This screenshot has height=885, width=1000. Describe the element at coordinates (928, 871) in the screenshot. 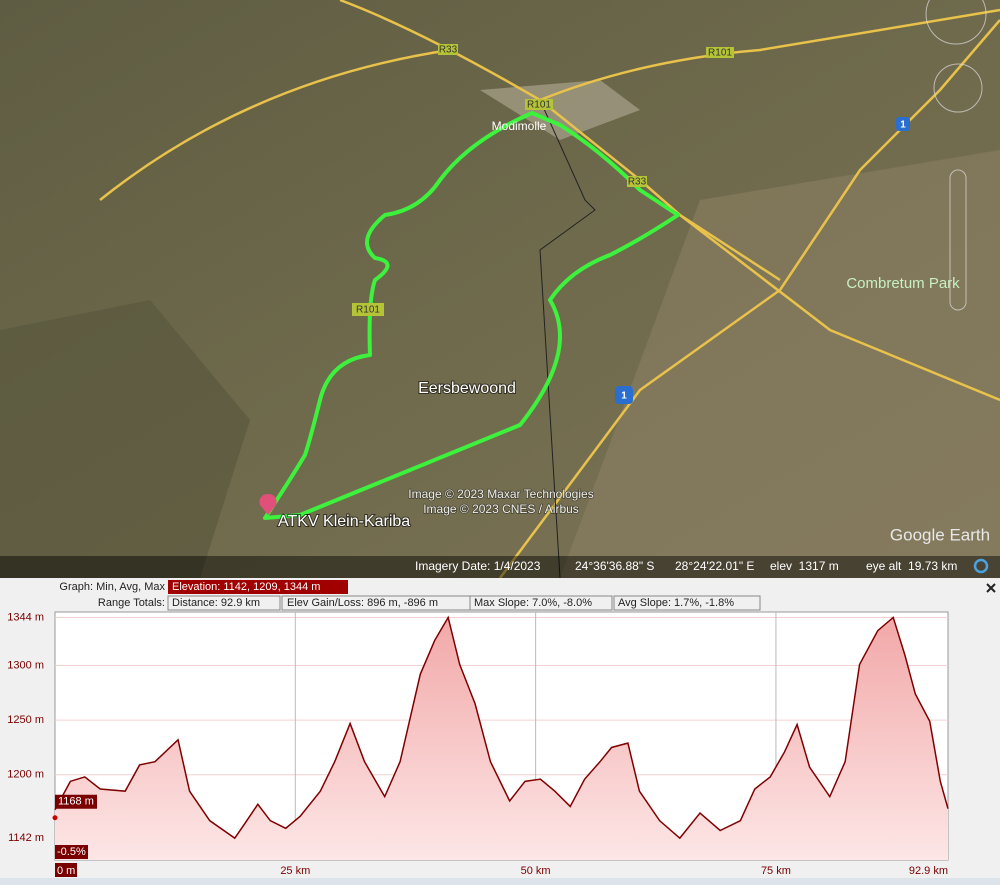

I see `x-tick-label: 92.9 km` at that location.